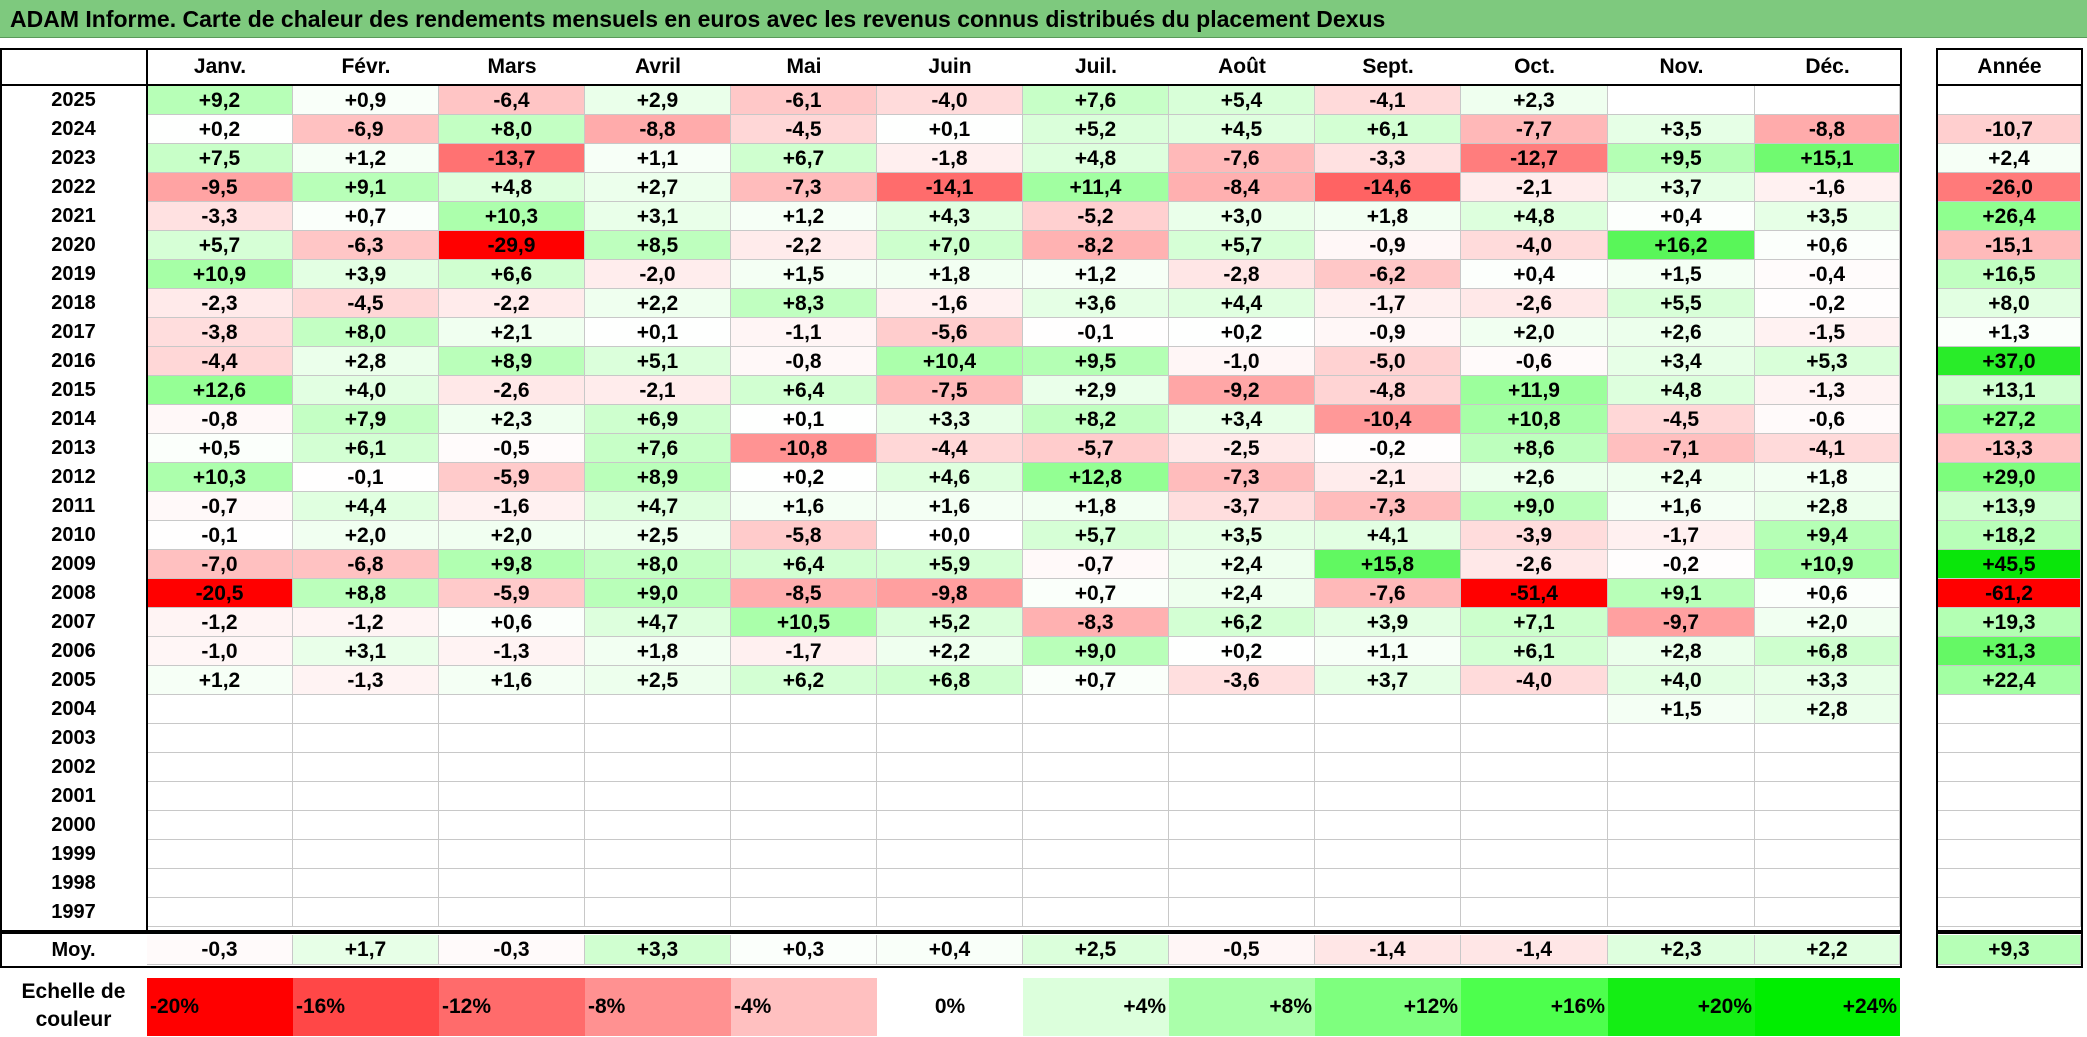 The image size is (2087, 1037). What do you see at coordinates (1096, 187) in the screenshot?
I see `heatmap-cell: +11,4` at bounding box center [1096, 187].